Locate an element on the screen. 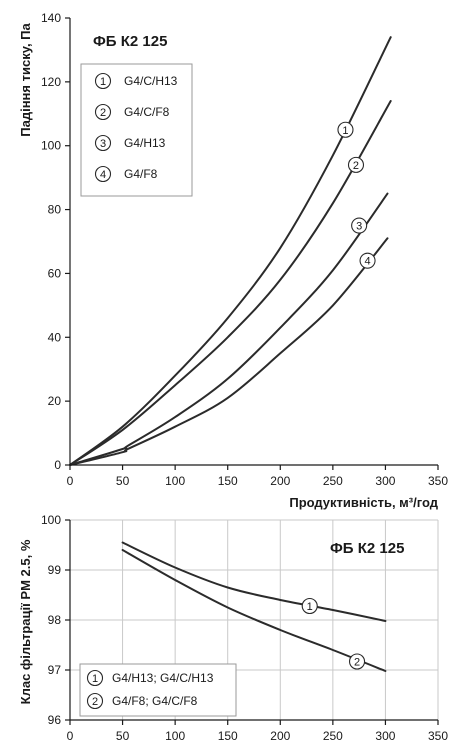 This screenshot has width=459, height=756. bottom-x-tick-label: 300 is located at coordinates (385, 736).